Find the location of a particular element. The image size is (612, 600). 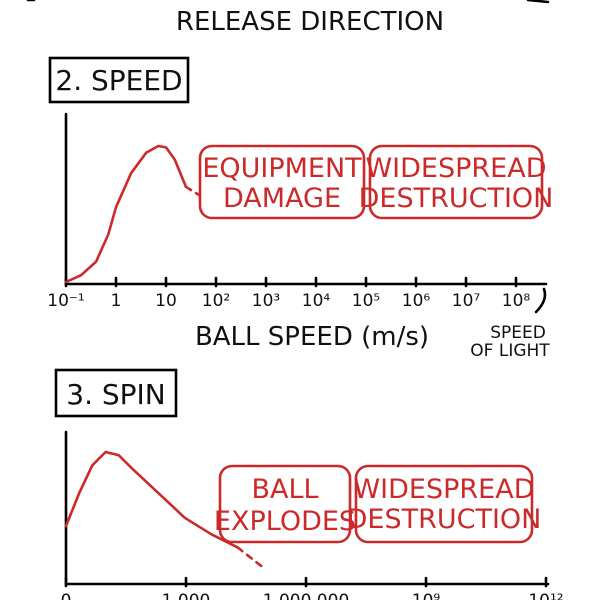

speed-curve-line is located at coordinates (126, 214).